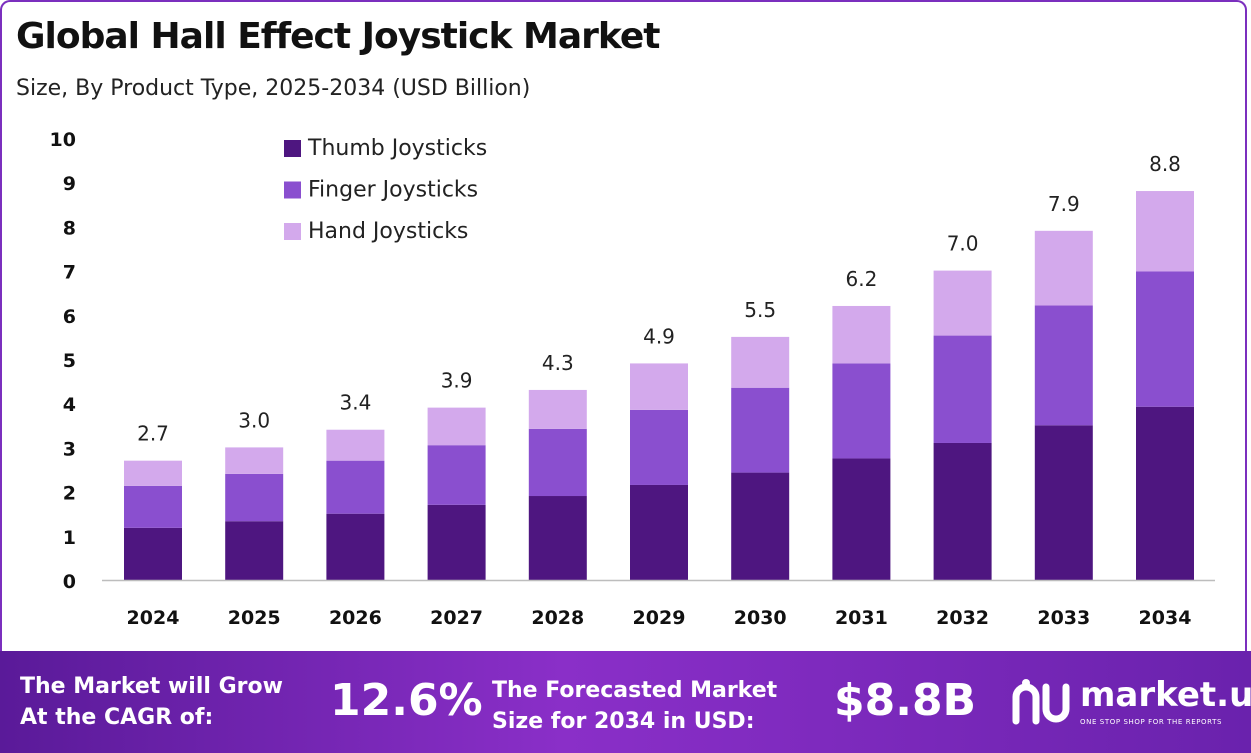  I want to click on legend-label: Finger Joysticks, so click(393, 190).